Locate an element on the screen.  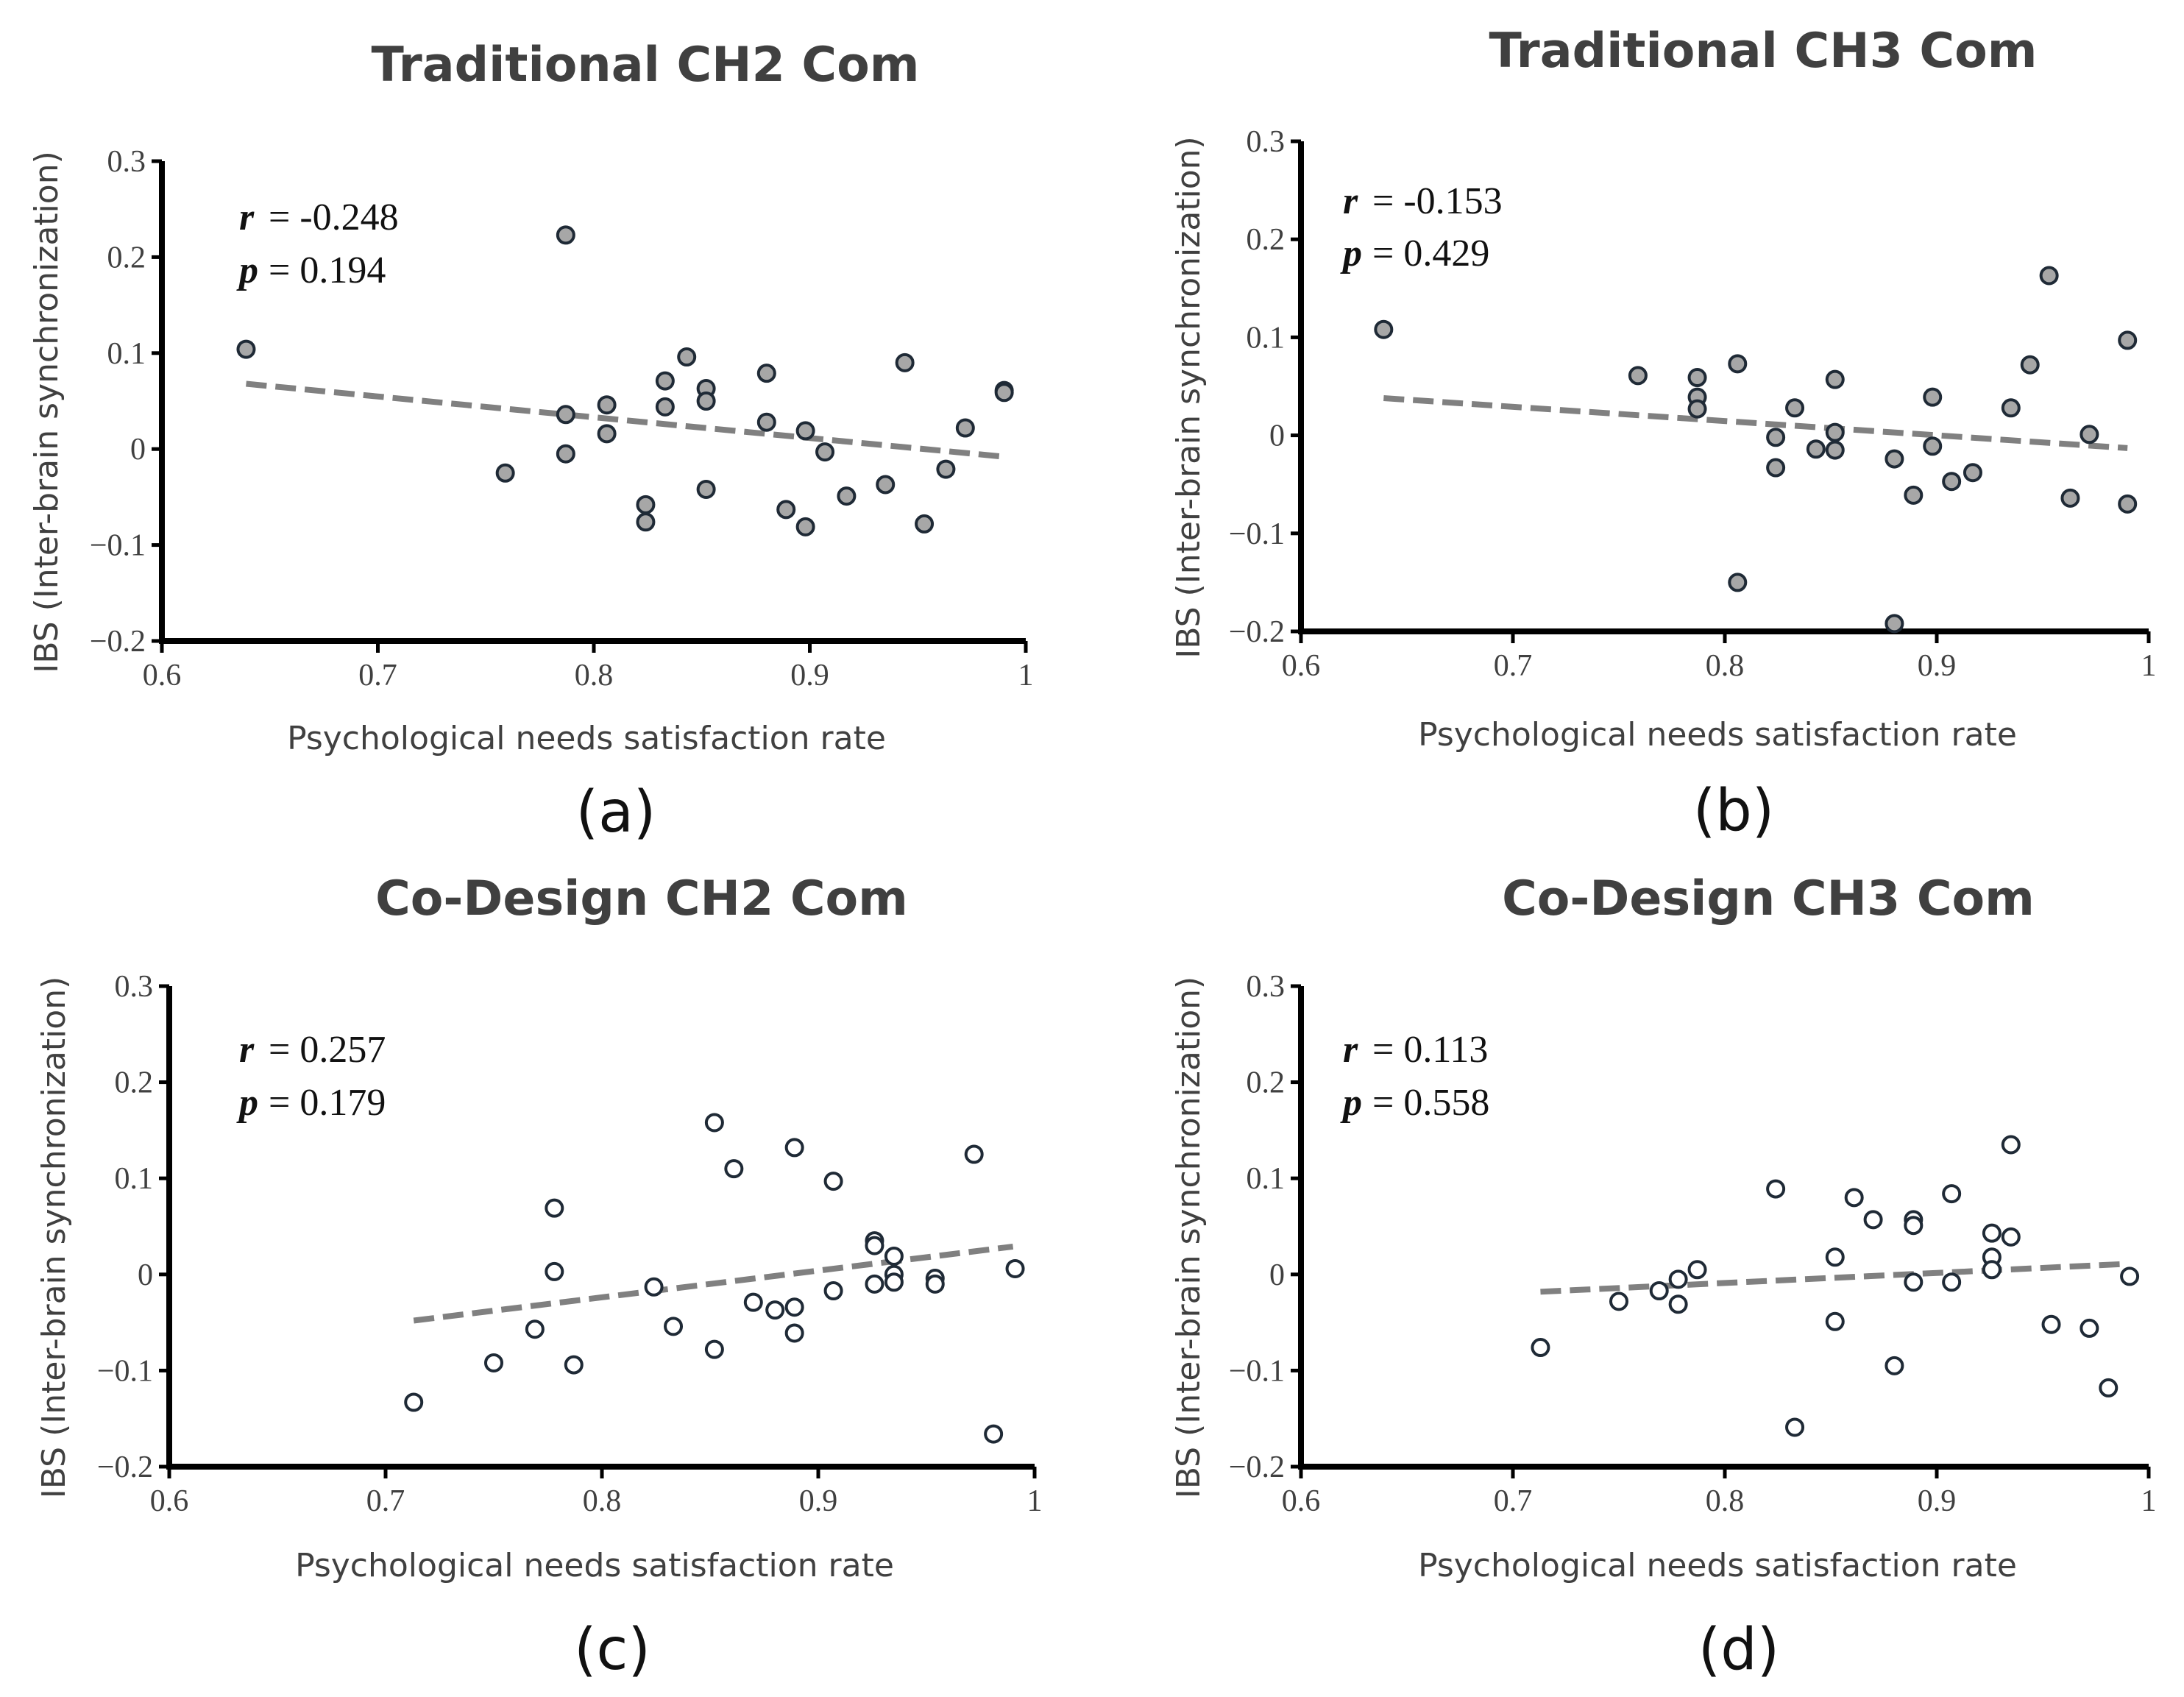
x-tick-label: 0.6 is located at coordinates (169, 1501).